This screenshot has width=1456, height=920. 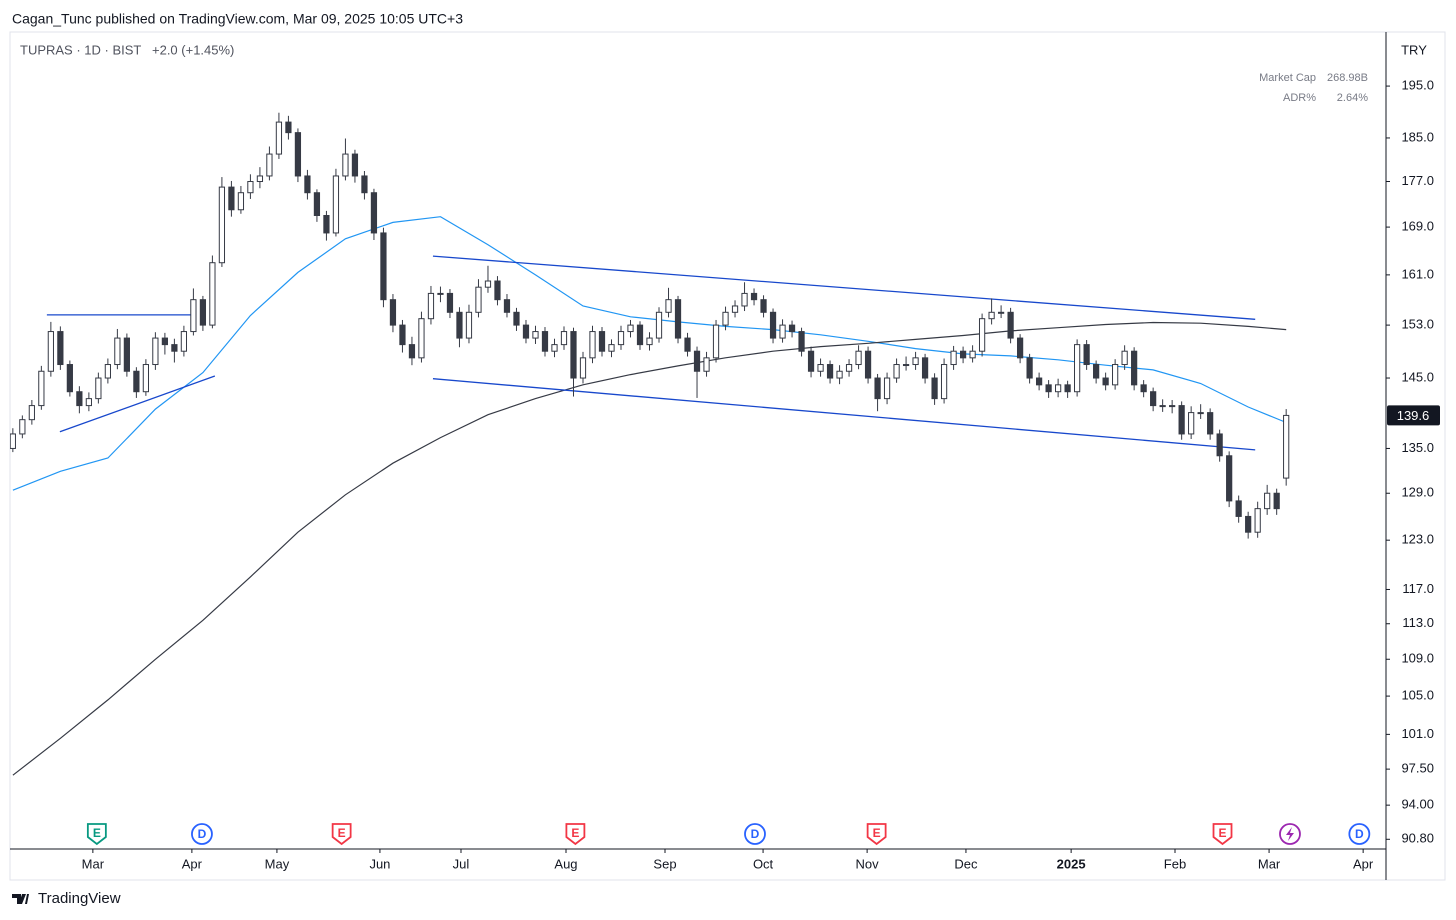 I want to click on event-label: D, so click(x=202, y=834).